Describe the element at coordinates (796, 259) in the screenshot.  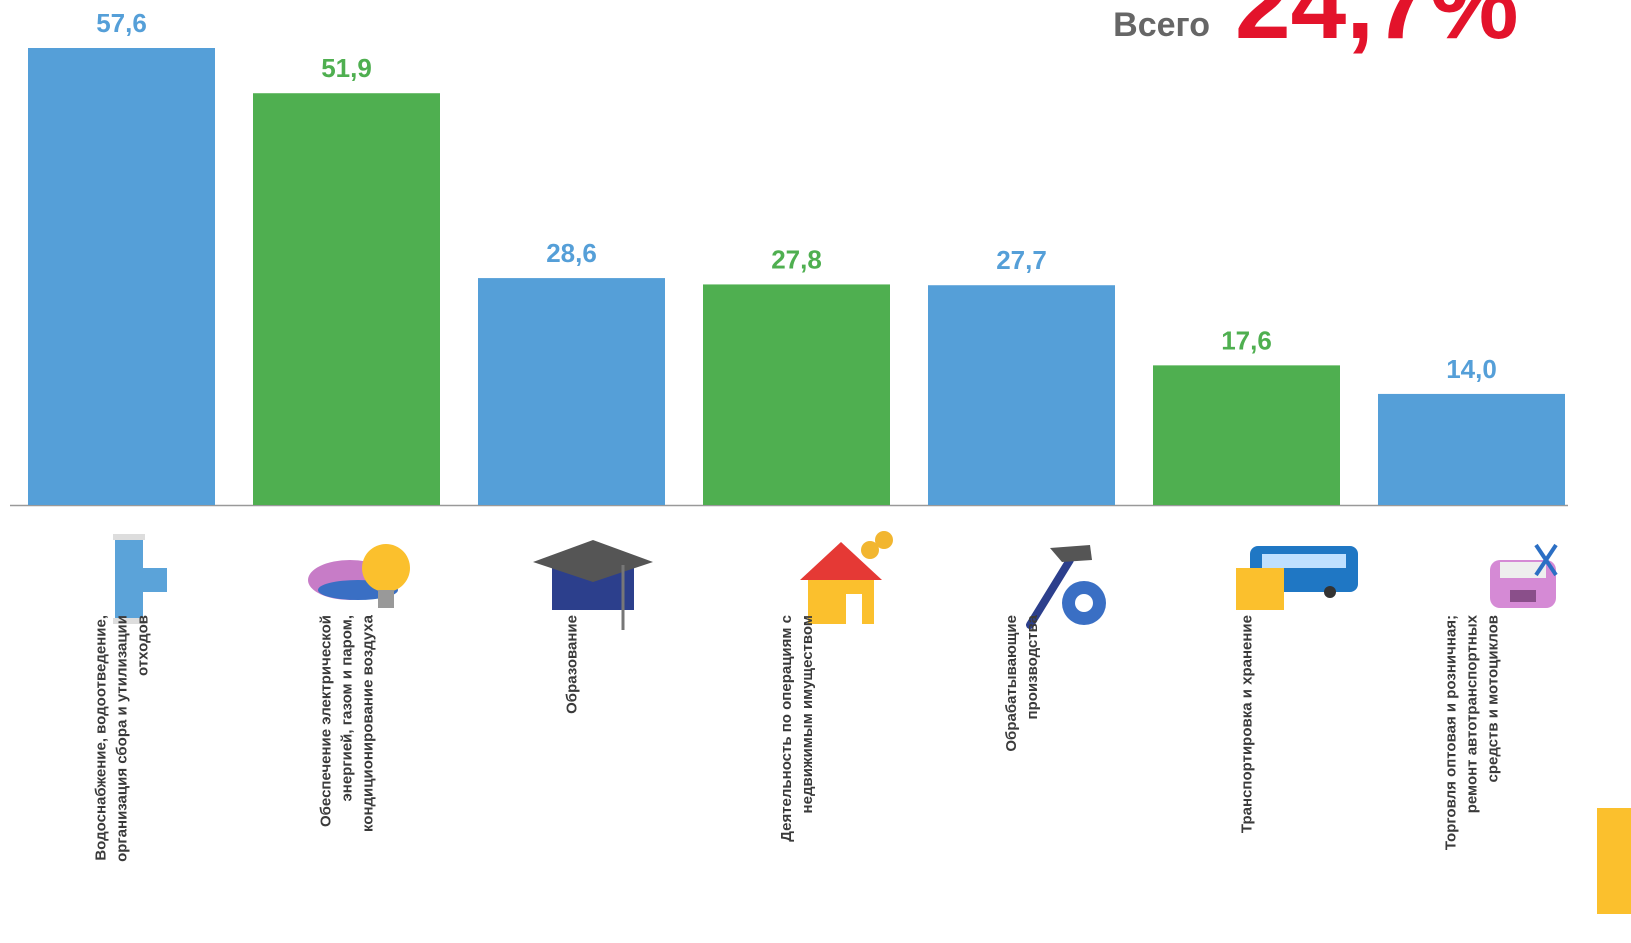
I see `value-label: 27,8` at that location.